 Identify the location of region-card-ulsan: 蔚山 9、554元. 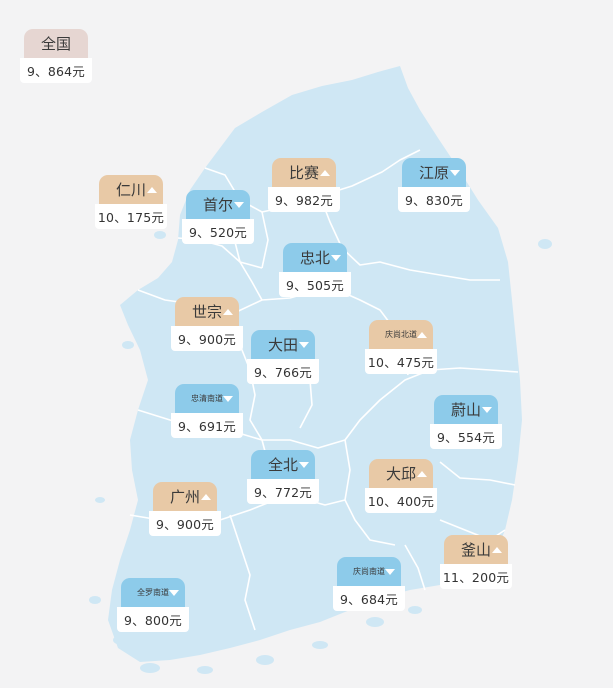
(466, 422).